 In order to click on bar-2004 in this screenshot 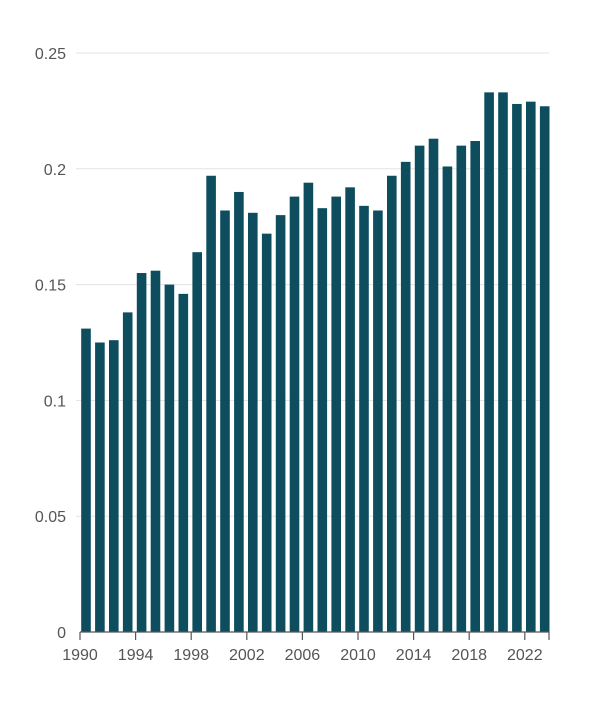, I will do `click(280, 423)`.